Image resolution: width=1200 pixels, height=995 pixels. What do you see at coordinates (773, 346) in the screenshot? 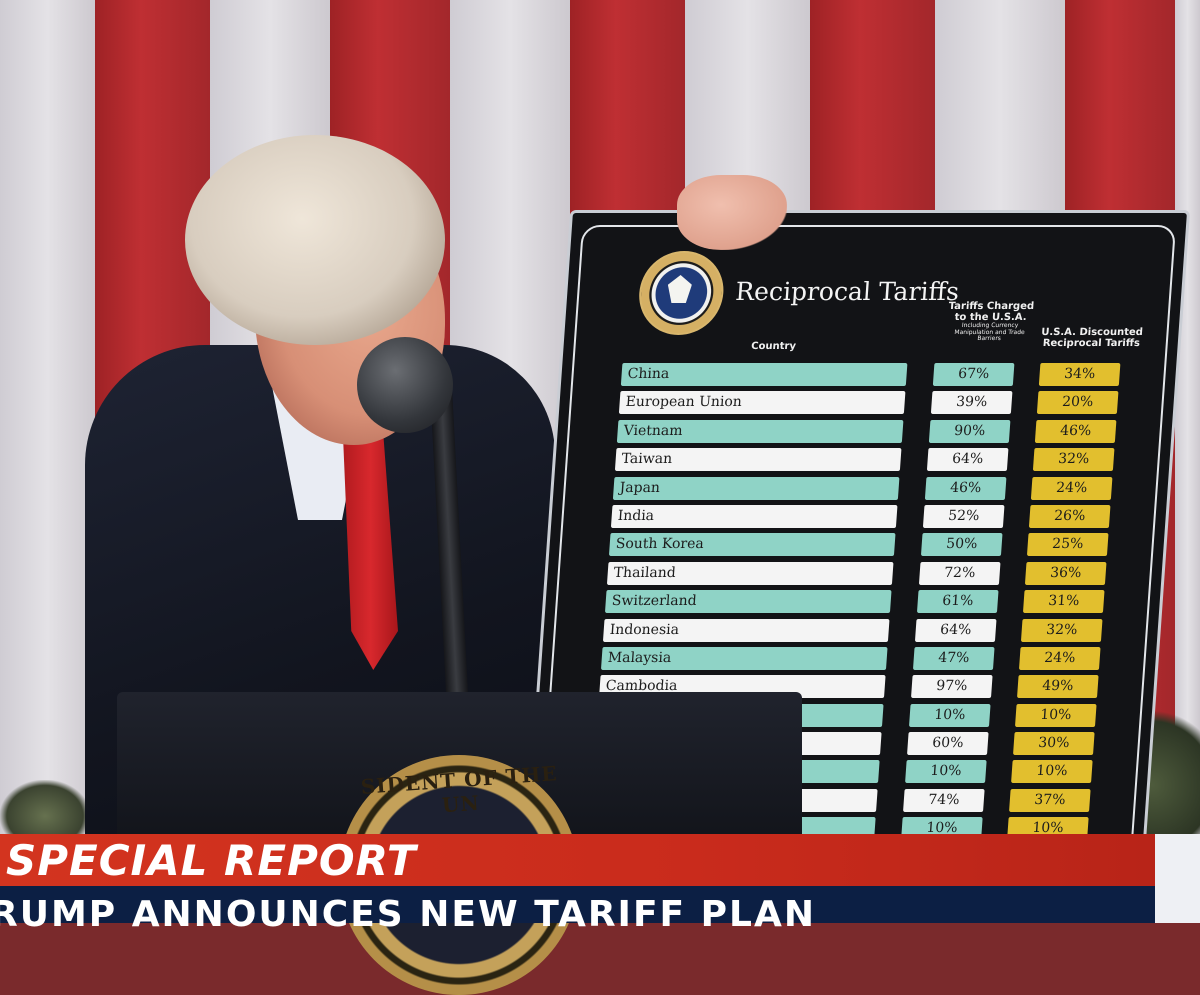
I see `column-header-country: Country` at bounding box center [773, 346].